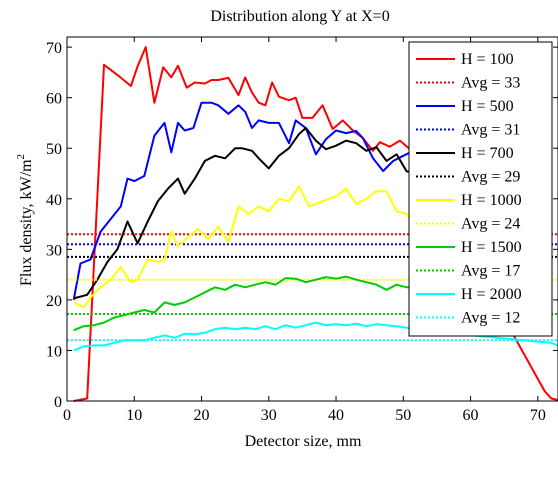 The image size is (558, 481). What do you see at coordinates (538, 415) in the screenshot?
I see `x-tick-label: 70` at bounding box center [538, 415].